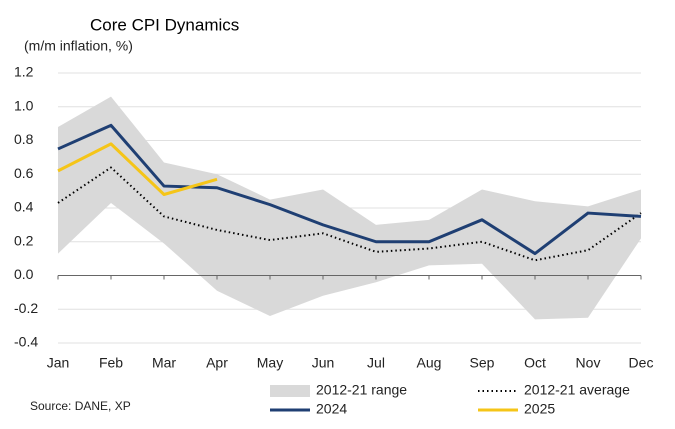 Image resolution: width=675 pixels, height=429 pixels. What do you see at coordinates (588, 363) in the screenshot?
I see `x-tick-label: Nov` at bounding box center [588, 363].